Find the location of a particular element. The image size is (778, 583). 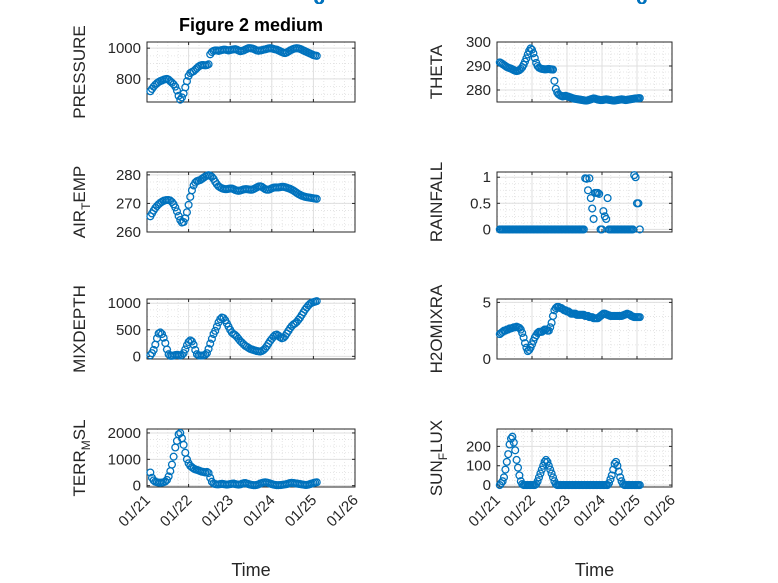

y-axis-label: MIXDEPTH is located at coordinates (79, 329).